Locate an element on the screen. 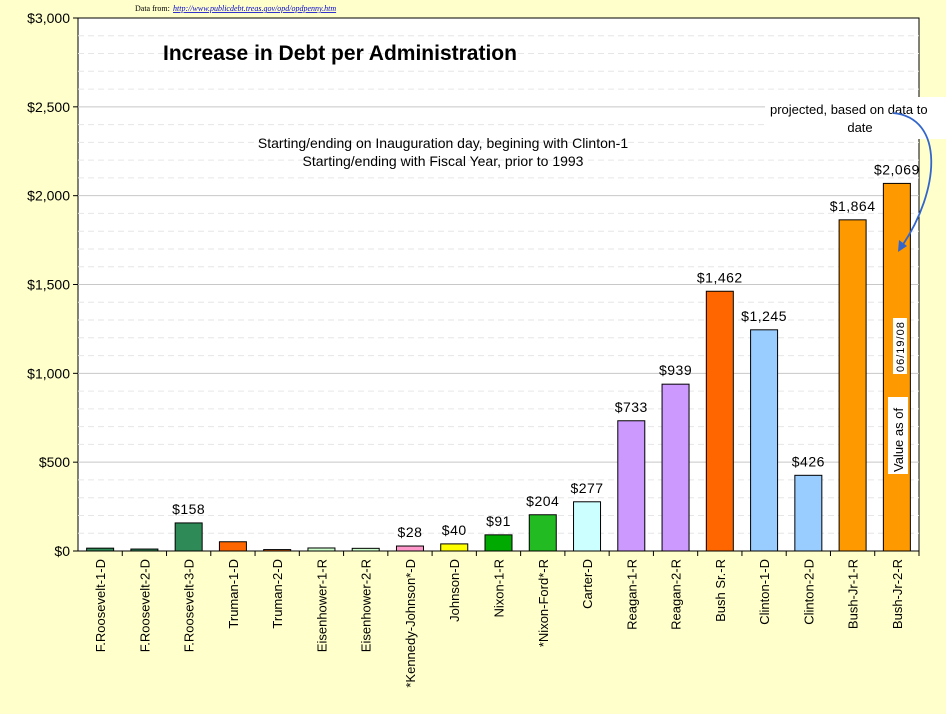  x-tick-label: Nixon-1-R is located at coordinates (499, 588).